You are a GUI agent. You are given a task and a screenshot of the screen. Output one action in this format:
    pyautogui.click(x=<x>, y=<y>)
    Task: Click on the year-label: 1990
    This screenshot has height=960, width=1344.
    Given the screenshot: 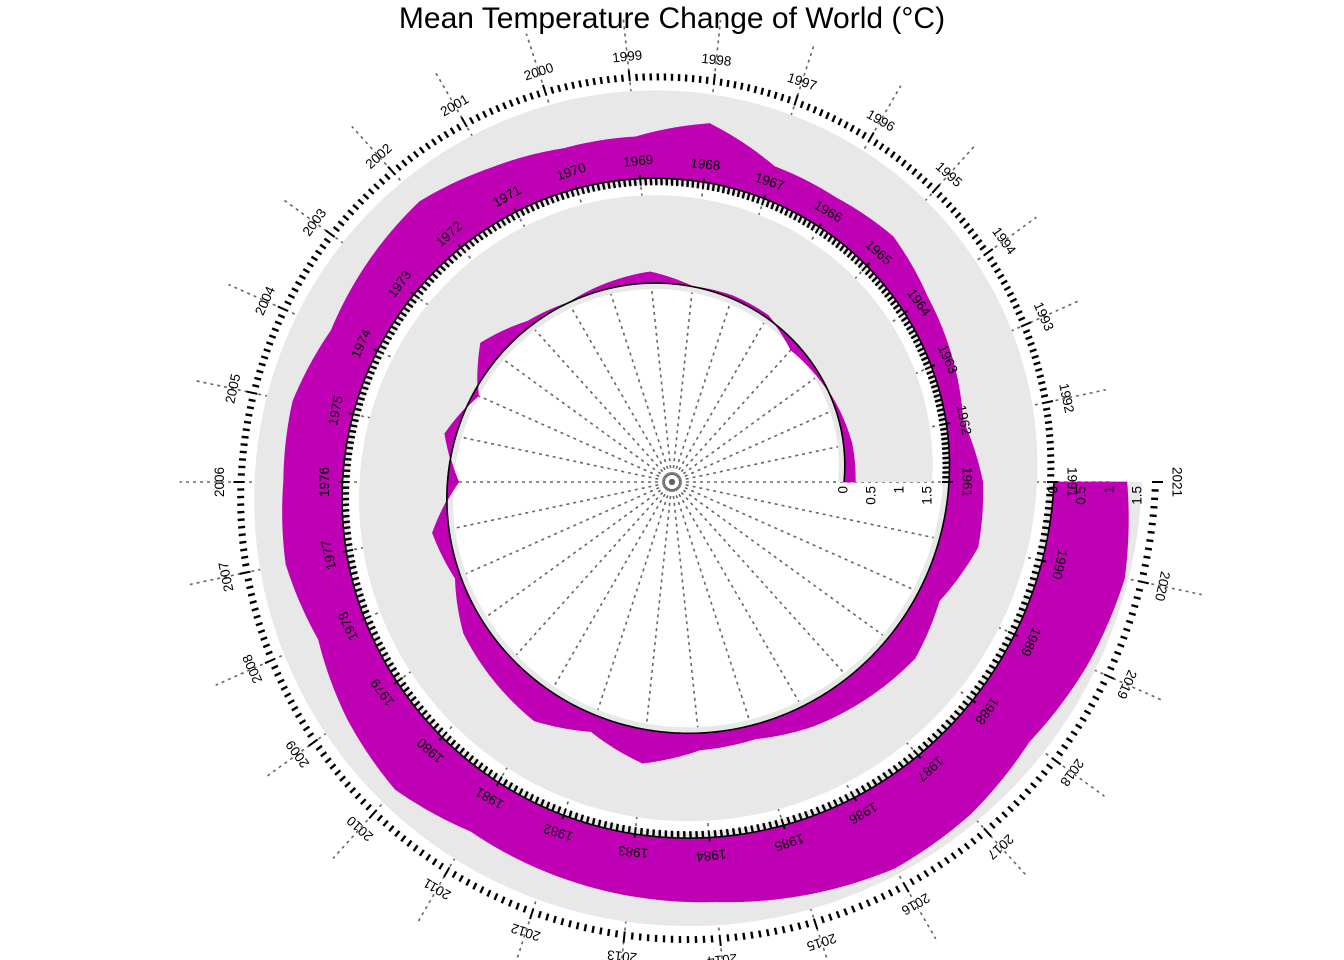 What is the action you would take?
    pyautogui.click(x=1059, y=564)
    